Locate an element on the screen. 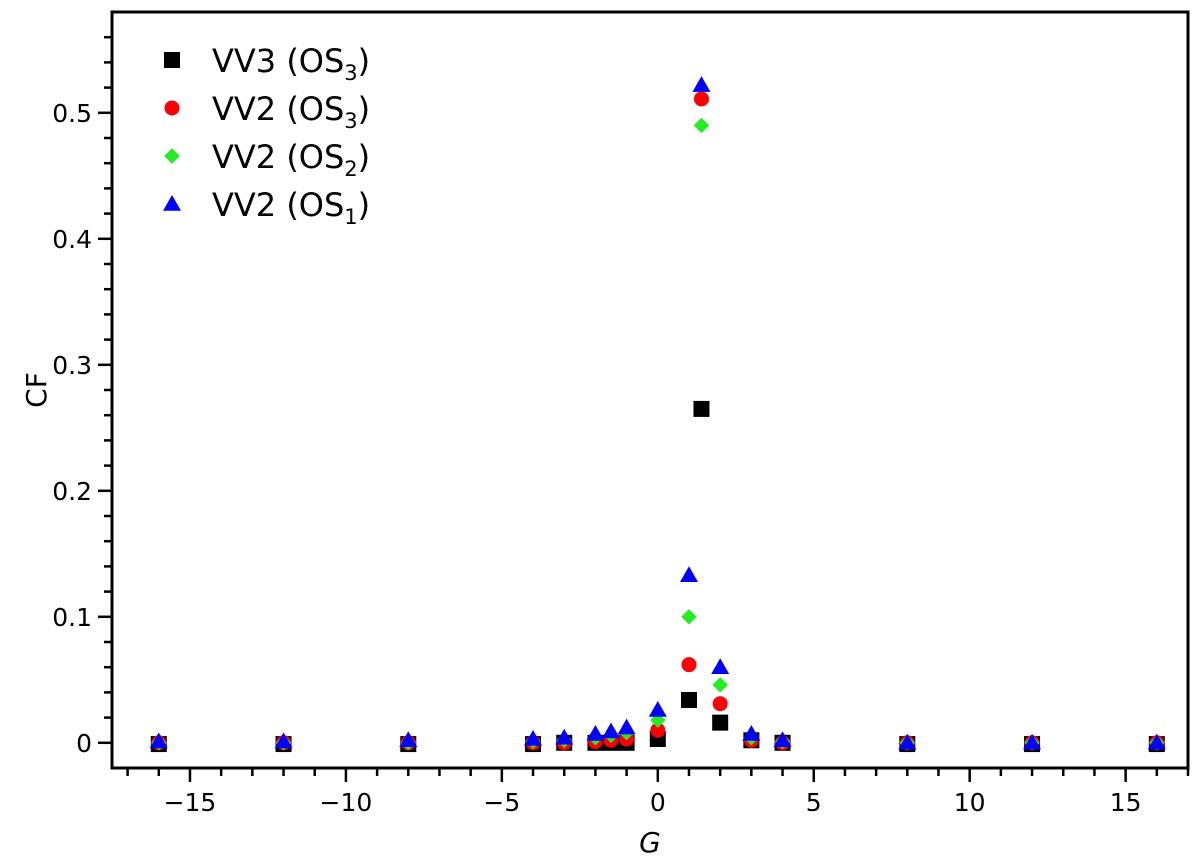 The height and width of the screenshot is (862, 1200). y-tick-label: 0.5 is located at coordinates (72, 113).